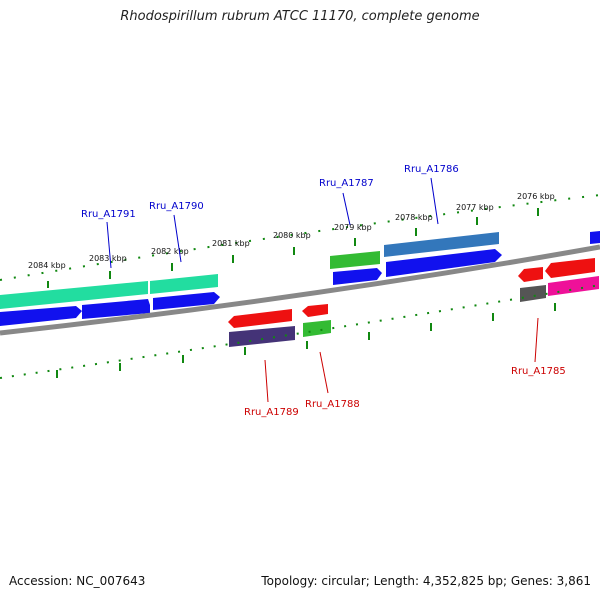 This screenshot has width=600, height=600. What do you see at coordinates (170, 251) in the screenshot?
I see `ruler-label: 2082 kbp` at bounding box center [170, 251].